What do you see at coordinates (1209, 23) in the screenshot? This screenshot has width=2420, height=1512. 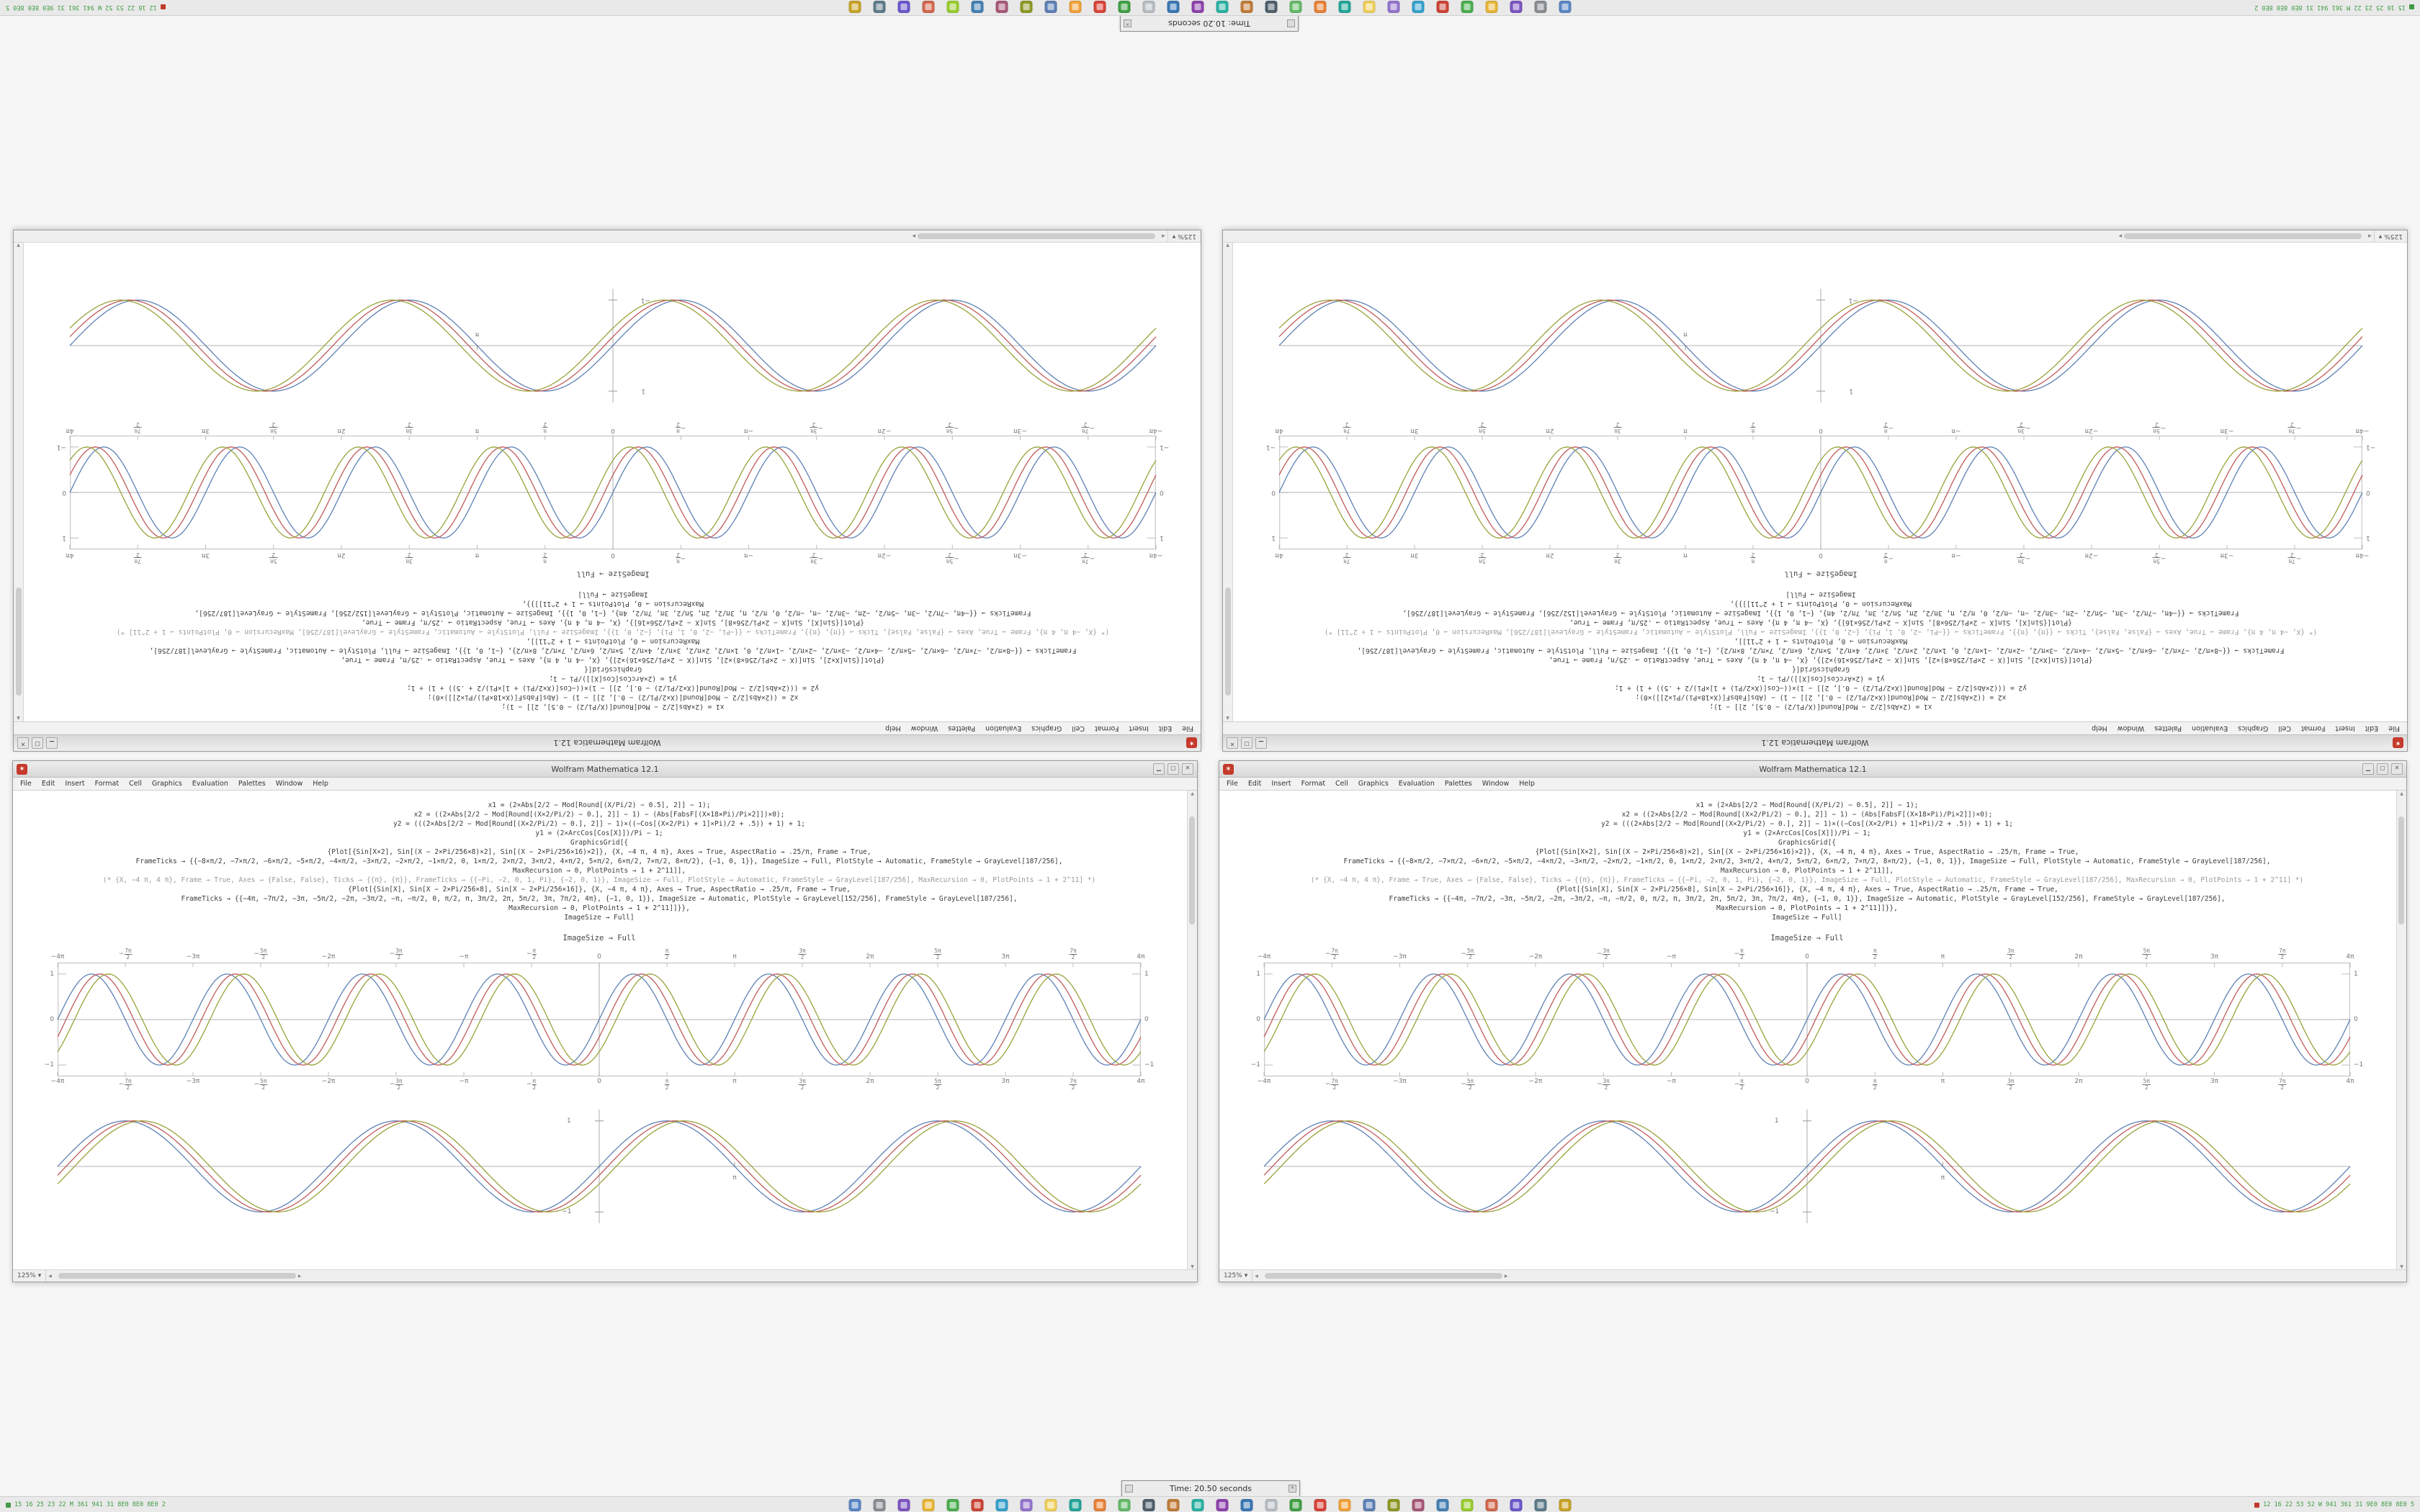 I see `timing-dialog: Time: 10.20 seconds ✕` at bounding box center [1209, 23].